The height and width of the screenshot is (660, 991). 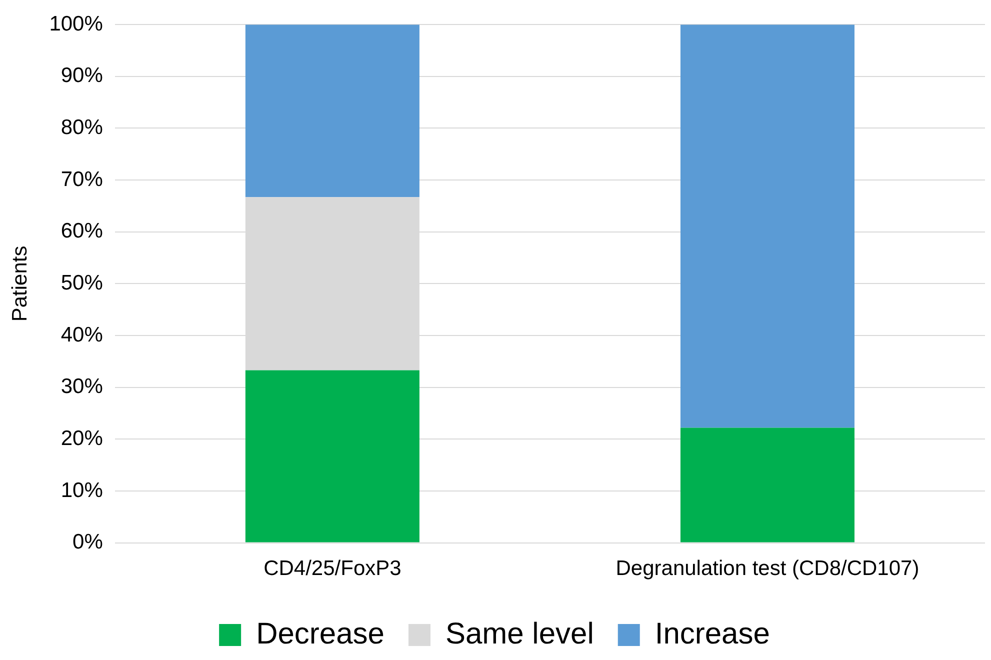 What do you see at coordinates (81, 438) in the screenshot?
I see `y-tick-label: 20%` at bounding box center [81, 438].